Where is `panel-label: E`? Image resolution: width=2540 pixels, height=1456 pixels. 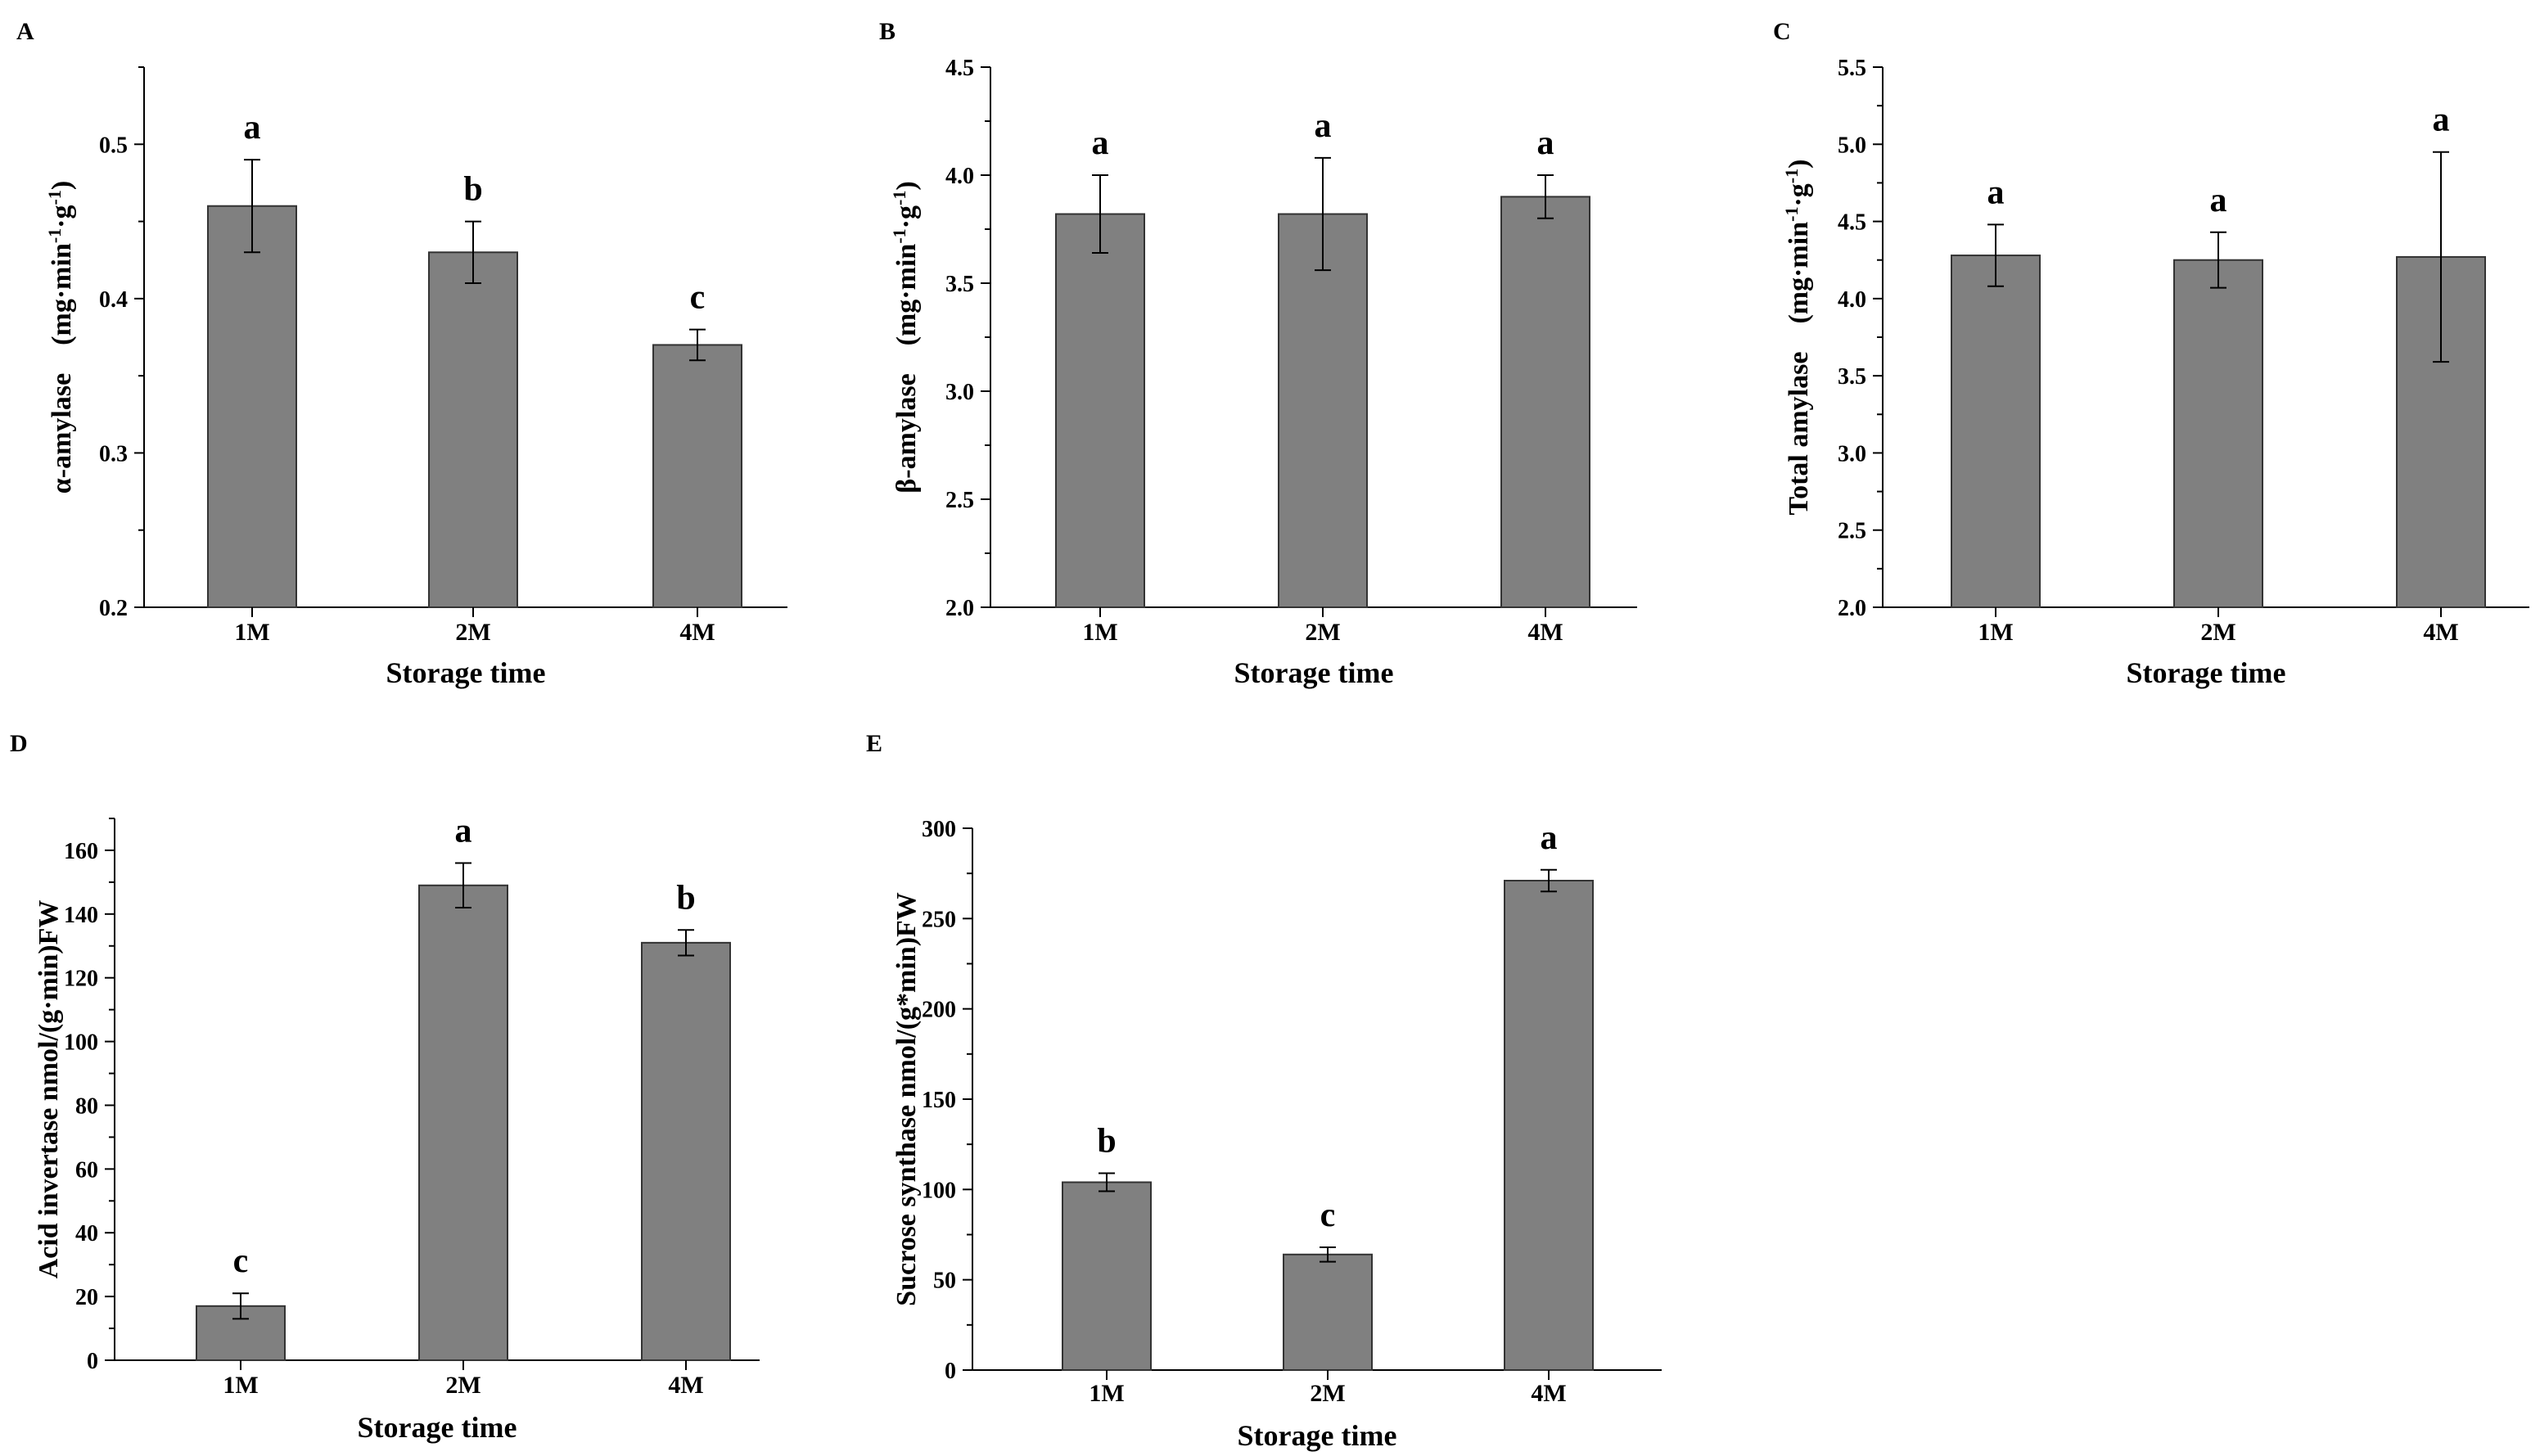 panel-label: E is located at coordinates (874, 743).